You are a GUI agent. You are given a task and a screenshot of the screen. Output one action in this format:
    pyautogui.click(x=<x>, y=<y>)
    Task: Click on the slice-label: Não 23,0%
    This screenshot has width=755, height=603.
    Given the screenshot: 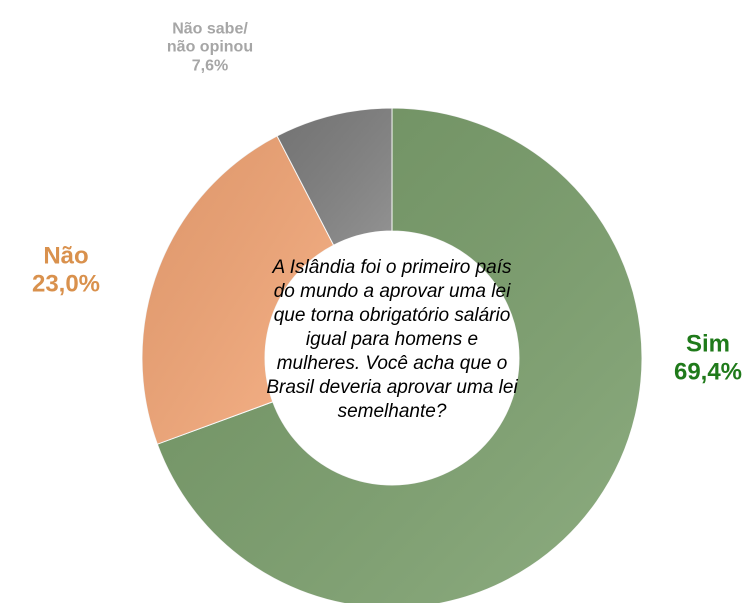 What is the action you would take?
    pyautogui.click(x=66, y=269)
    